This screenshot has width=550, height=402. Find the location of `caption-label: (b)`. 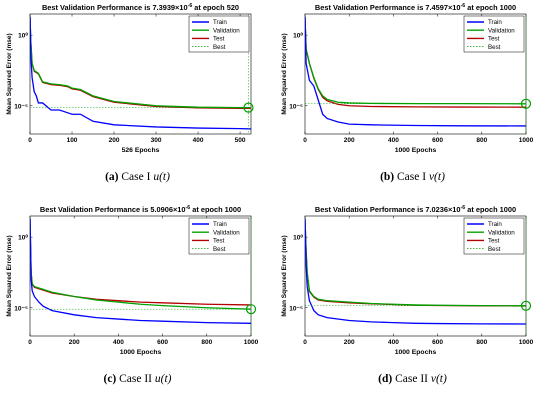

caption-label: (b) is located at coordinates (387, 177).